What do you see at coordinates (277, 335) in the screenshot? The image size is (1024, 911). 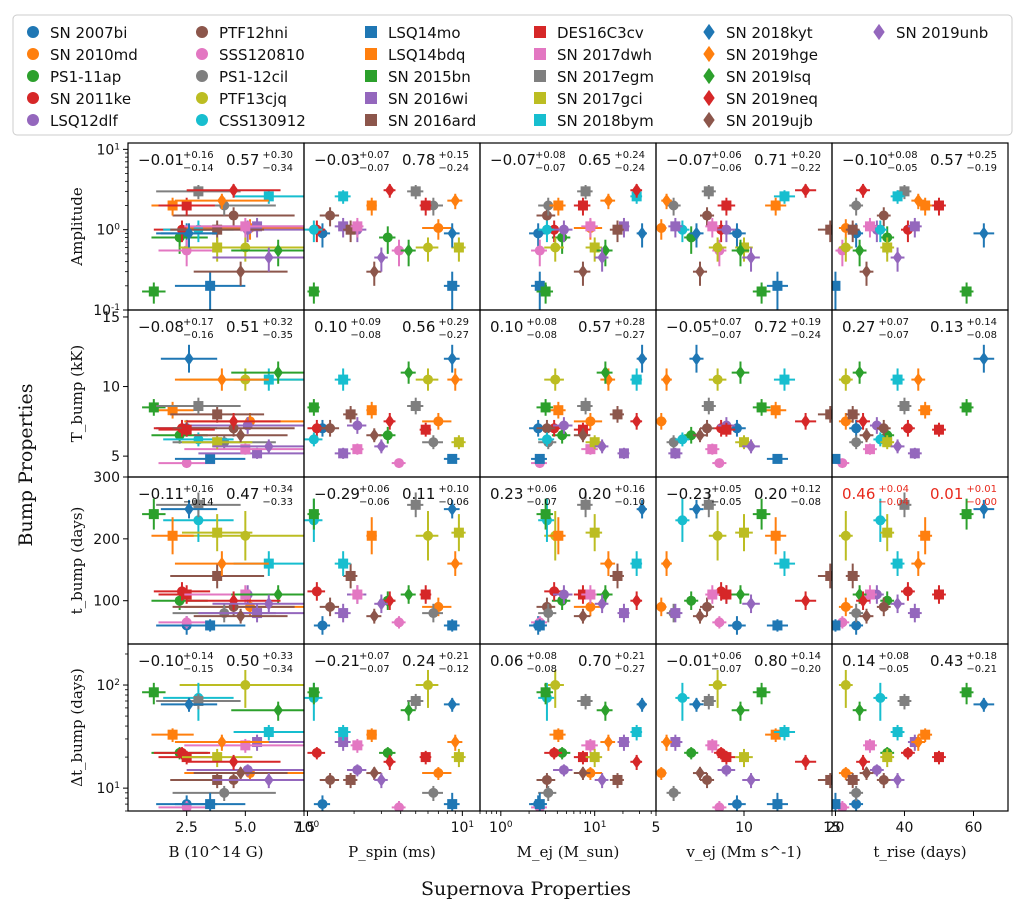 I see `correlation-lower: −0.35` at bounding box center [277, 335].